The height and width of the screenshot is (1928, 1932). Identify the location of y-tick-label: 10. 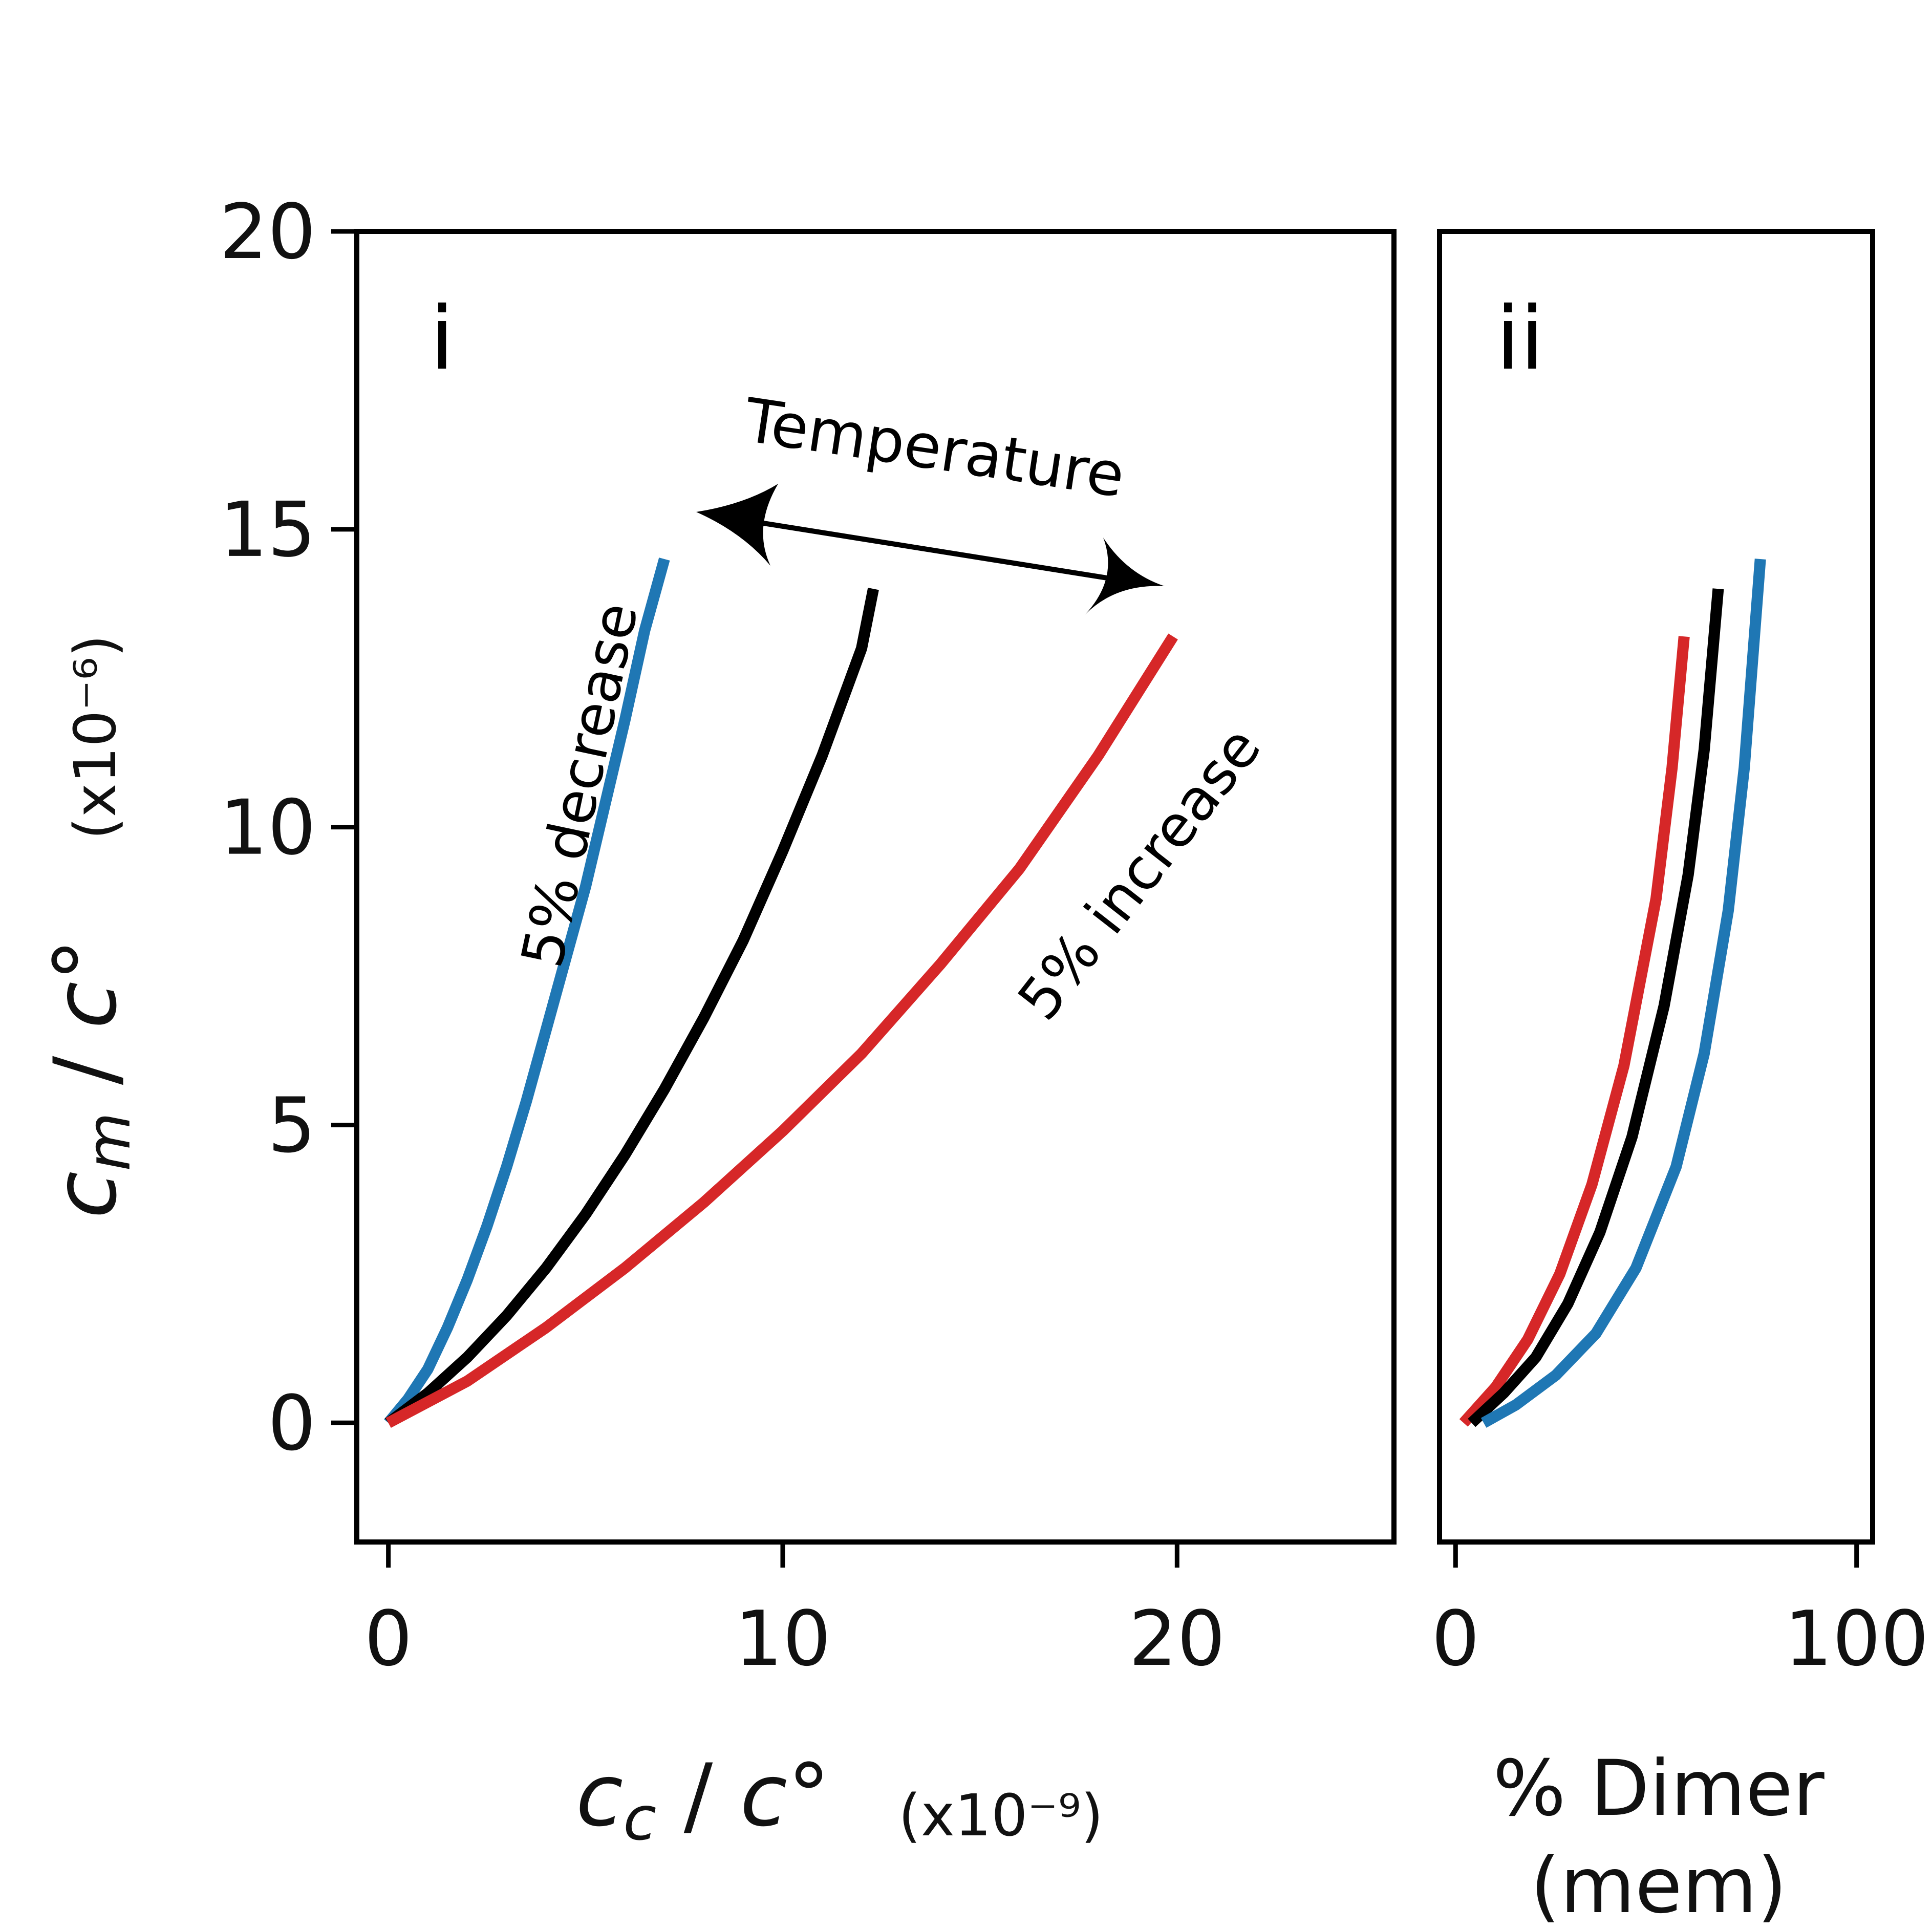
(268, 828).